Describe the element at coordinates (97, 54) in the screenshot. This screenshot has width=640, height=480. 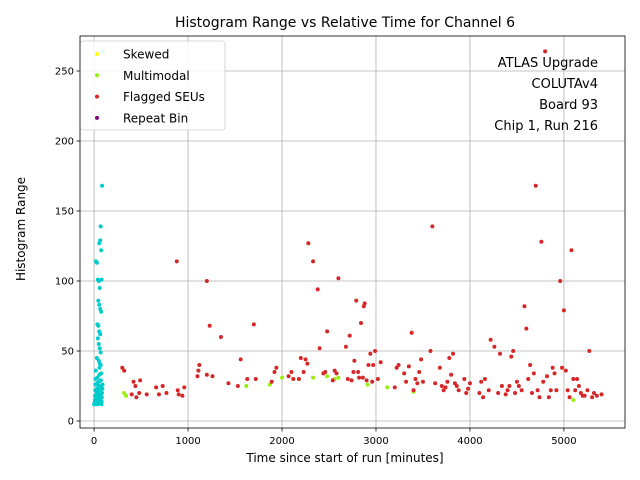
I see `legend-marker-skewed` at that location.